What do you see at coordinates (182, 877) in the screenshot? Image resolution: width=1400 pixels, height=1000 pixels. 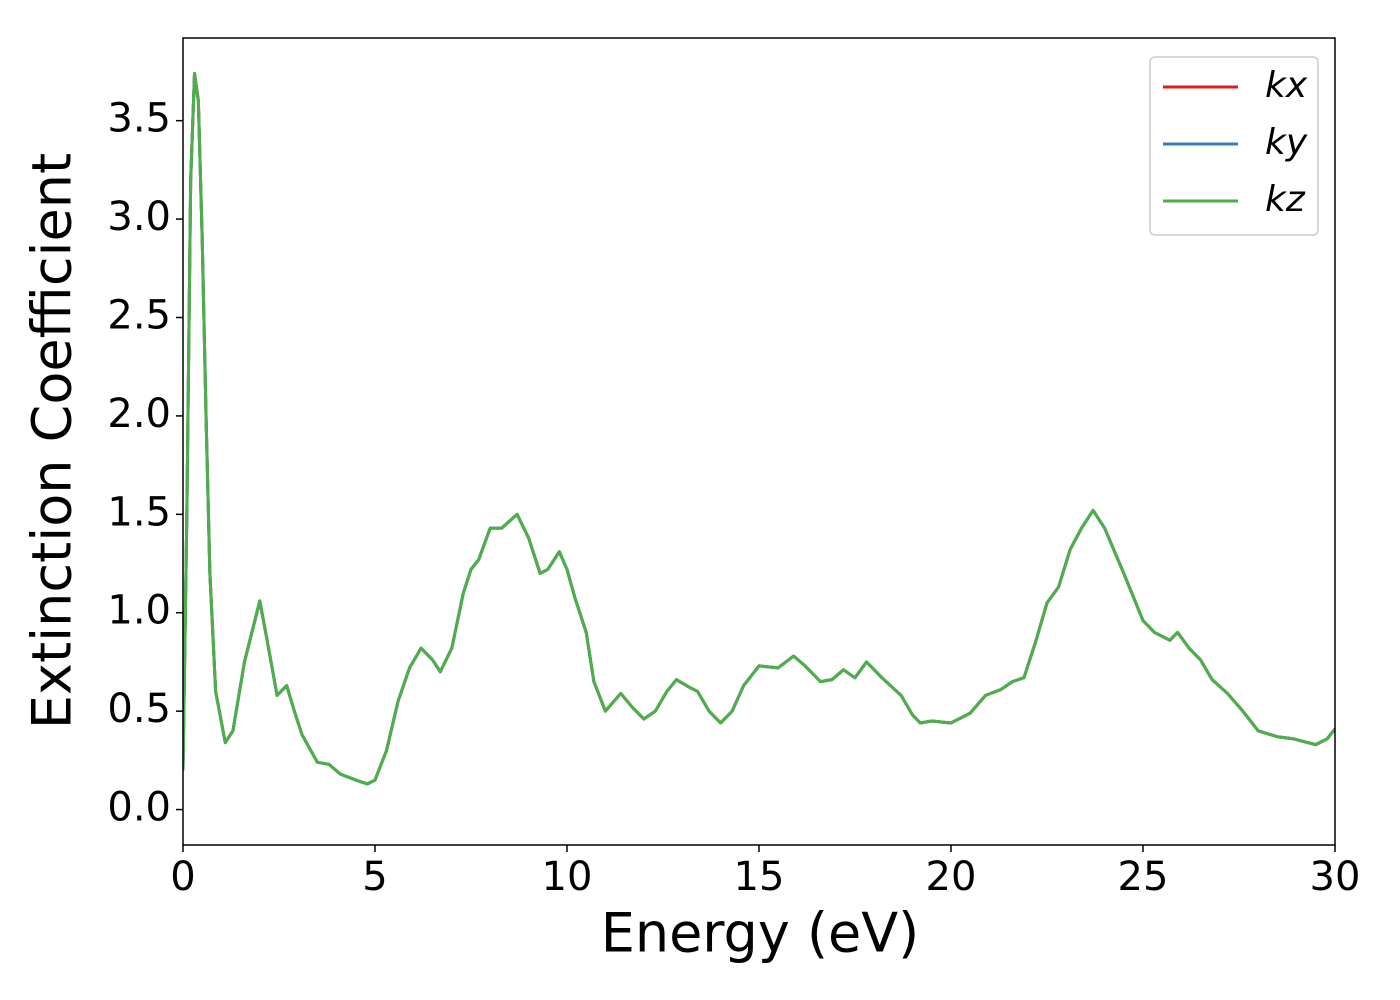 I see `x-tick-label: 0` at bounding box center [182, 877].